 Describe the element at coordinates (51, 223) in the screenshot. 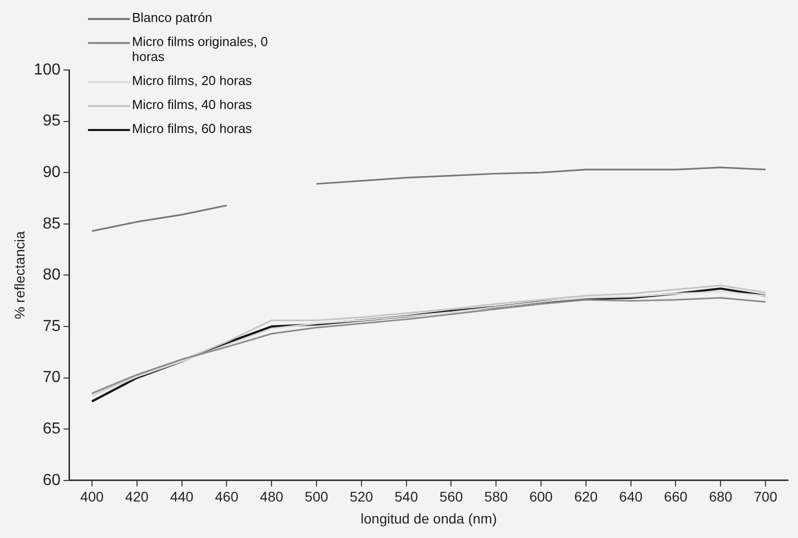

I see `y-tick-label: 85` at that location.